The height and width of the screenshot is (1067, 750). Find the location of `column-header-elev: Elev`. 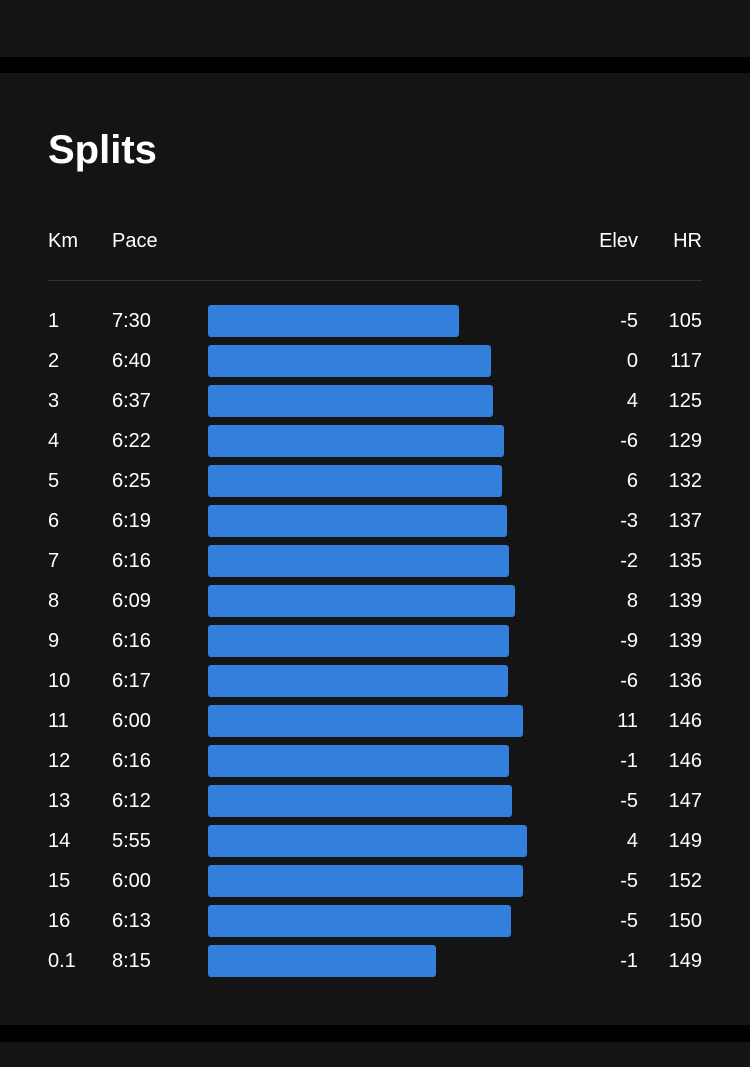

column-header-elev: Elev is located at coordinates (618, 241).